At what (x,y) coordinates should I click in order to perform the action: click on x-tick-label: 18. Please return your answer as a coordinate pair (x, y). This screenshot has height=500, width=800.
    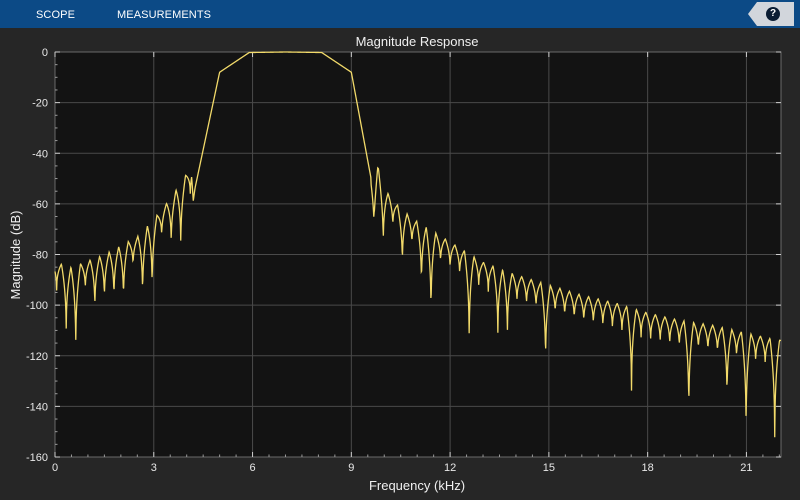
    Looking at the image, I should click on (648, 468).